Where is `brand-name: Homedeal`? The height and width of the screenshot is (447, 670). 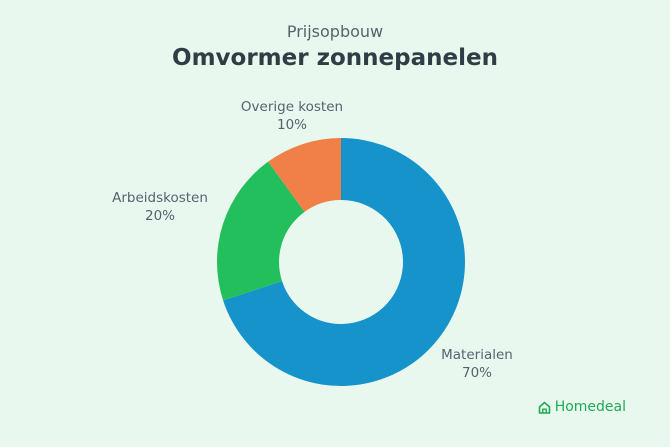 brand-name: Homedeal is located at coordinates (590, 407).